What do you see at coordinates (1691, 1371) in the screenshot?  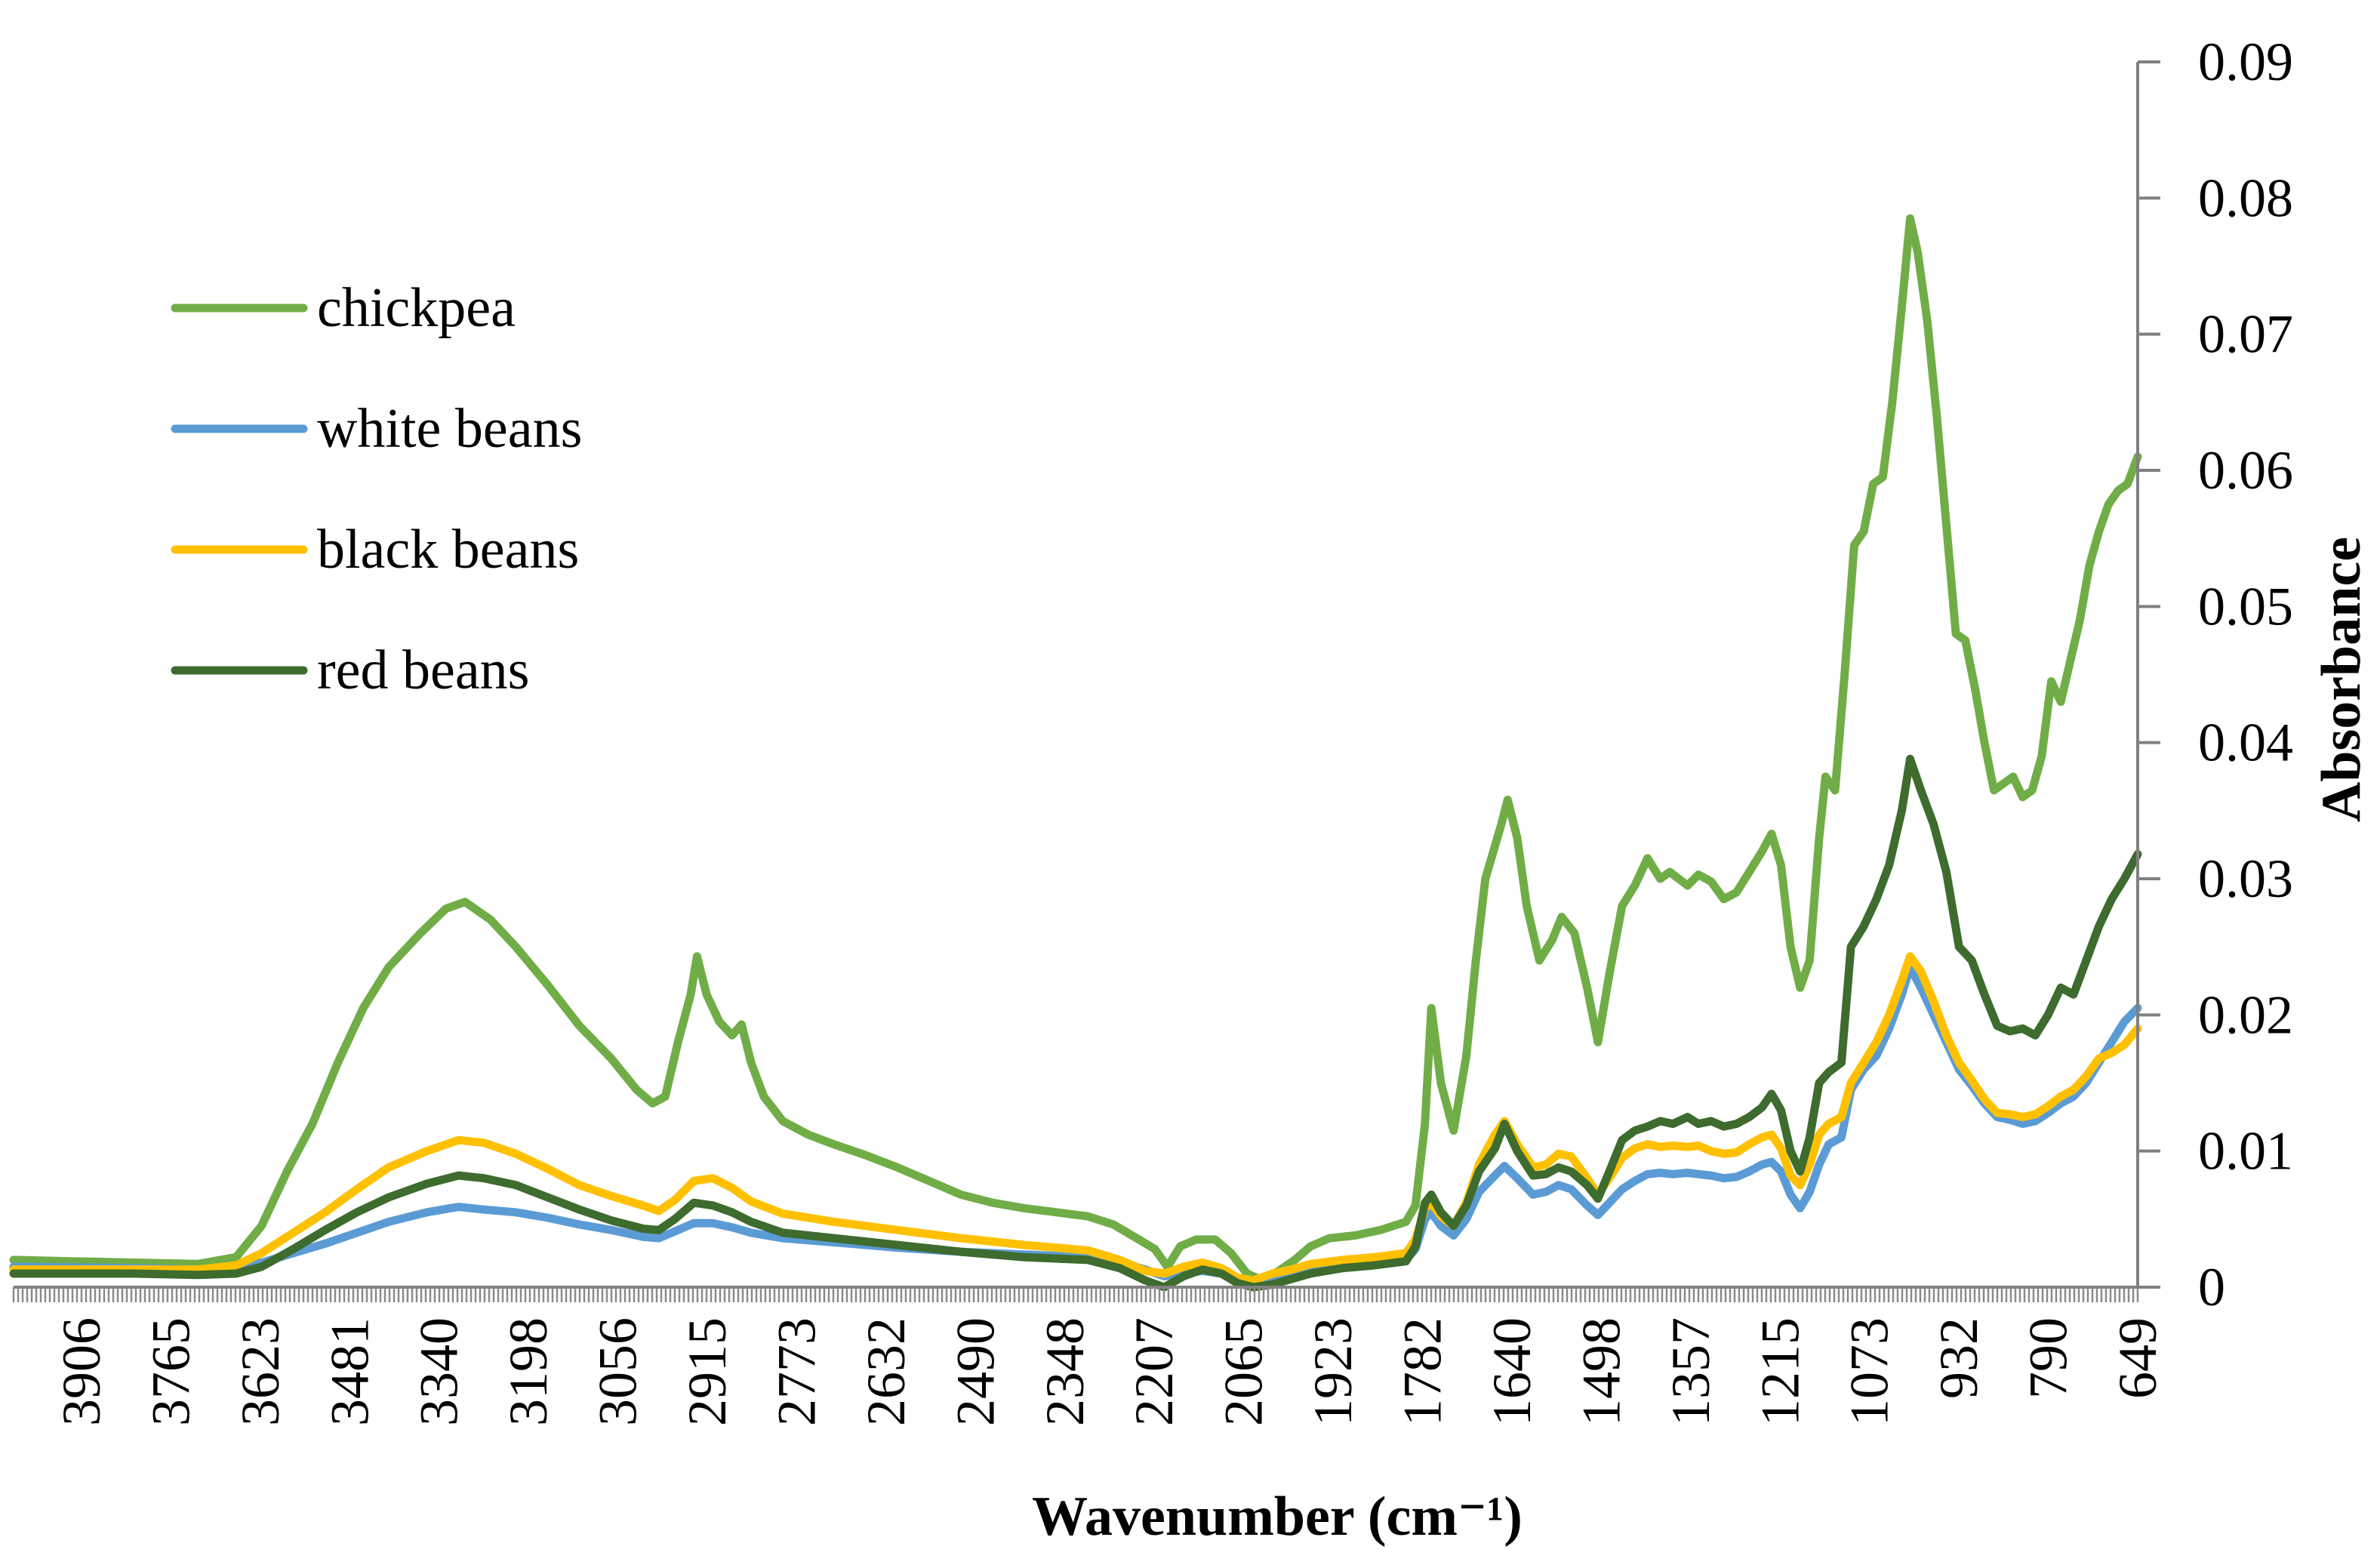 I see `x-tick-label: 1357` at bounding box center [1691, 1371].